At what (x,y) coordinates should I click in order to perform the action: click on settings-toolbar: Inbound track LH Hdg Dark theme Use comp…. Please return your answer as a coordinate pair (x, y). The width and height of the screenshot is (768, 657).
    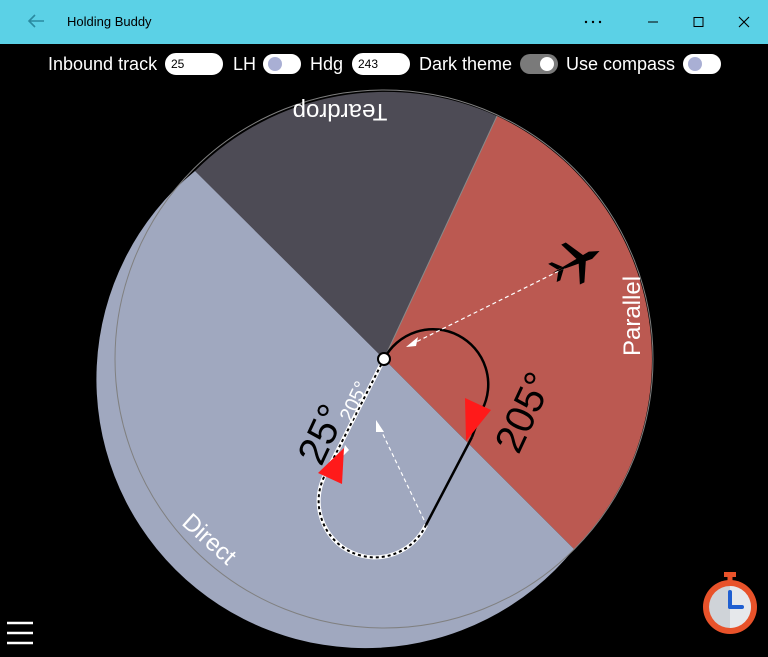
    Looking at the image, I should click on (384, 64).